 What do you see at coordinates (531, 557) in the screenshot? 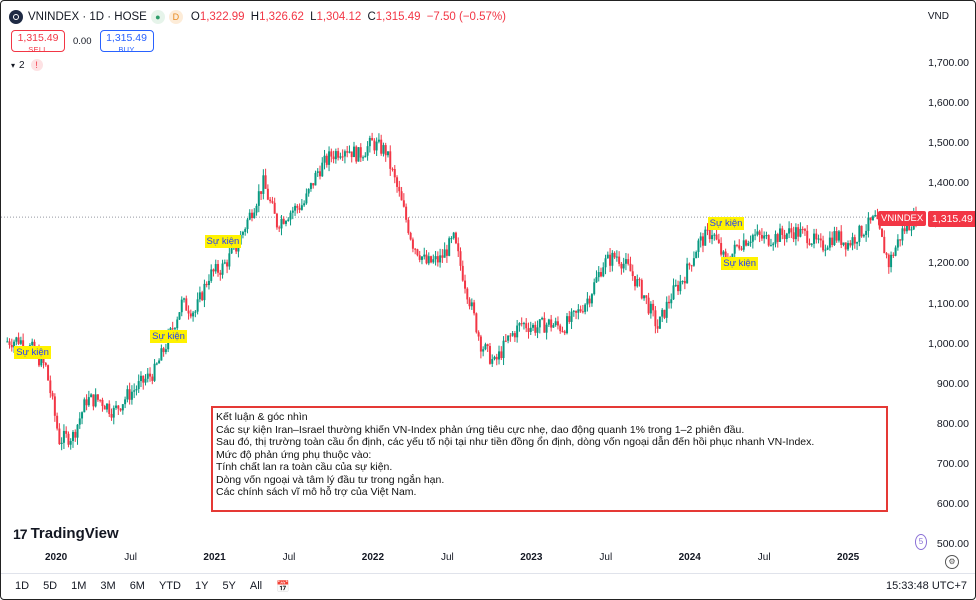
I see `time-tick-label: 2023` at bounding box center [531, 557].